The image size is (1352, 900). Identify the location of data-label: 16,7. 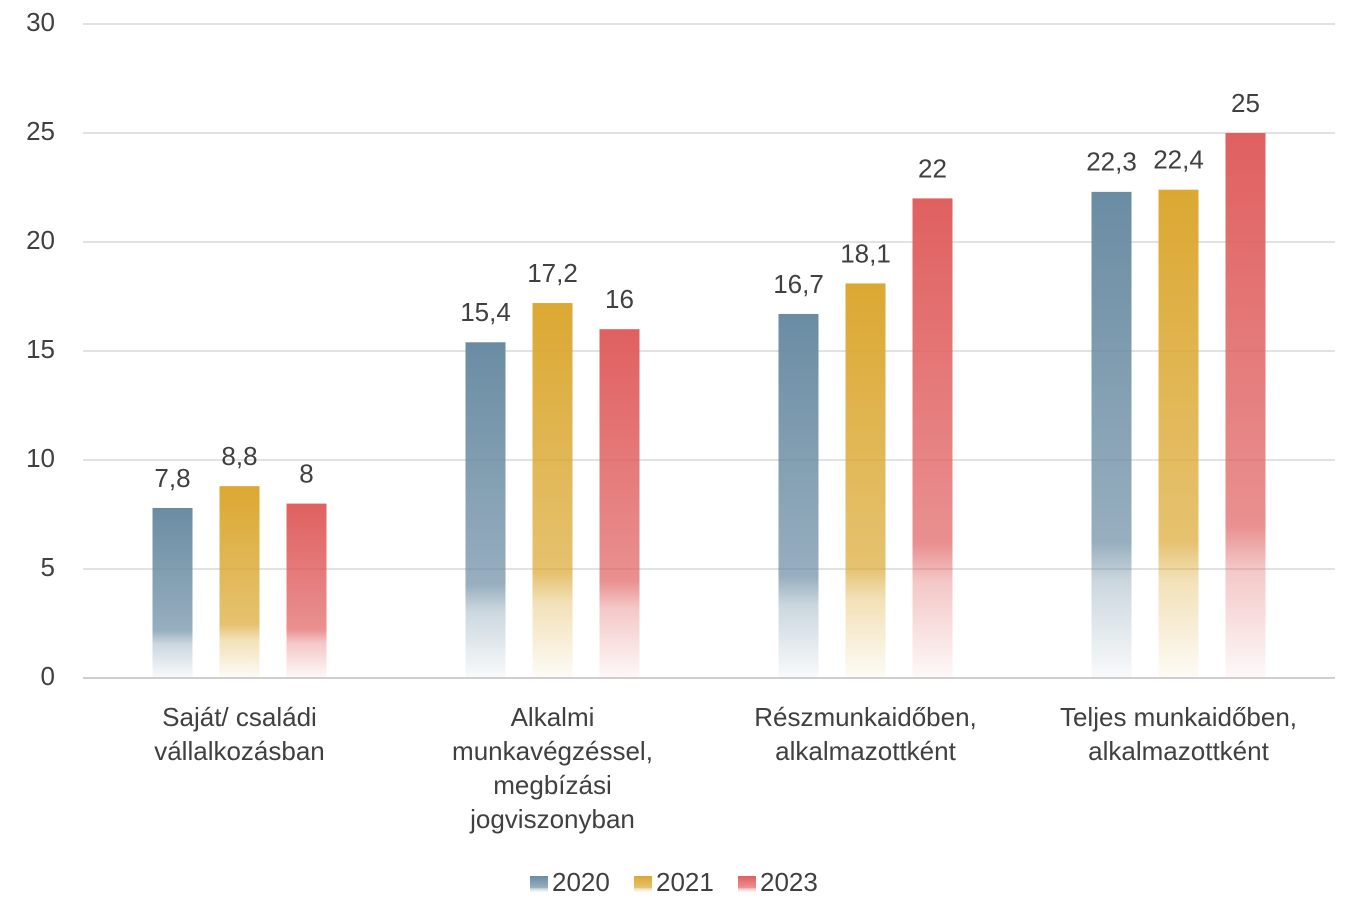
(798, 284).